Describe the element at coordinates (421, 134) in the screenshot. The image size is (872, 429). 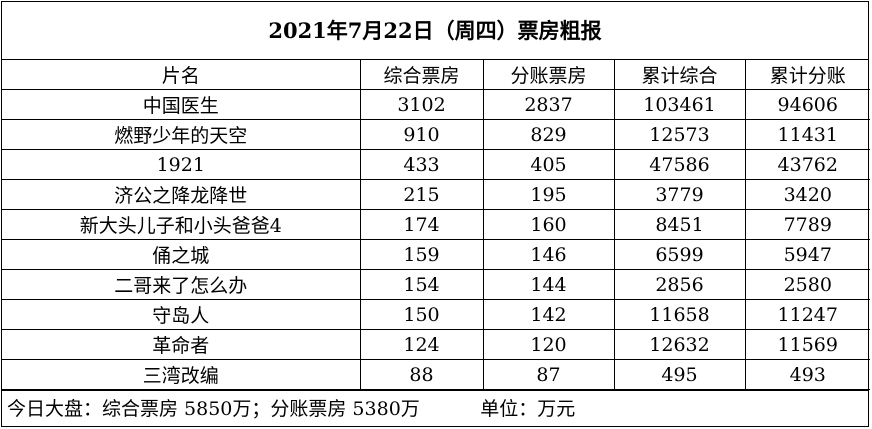
I see `gross-cell: 910` at that location.